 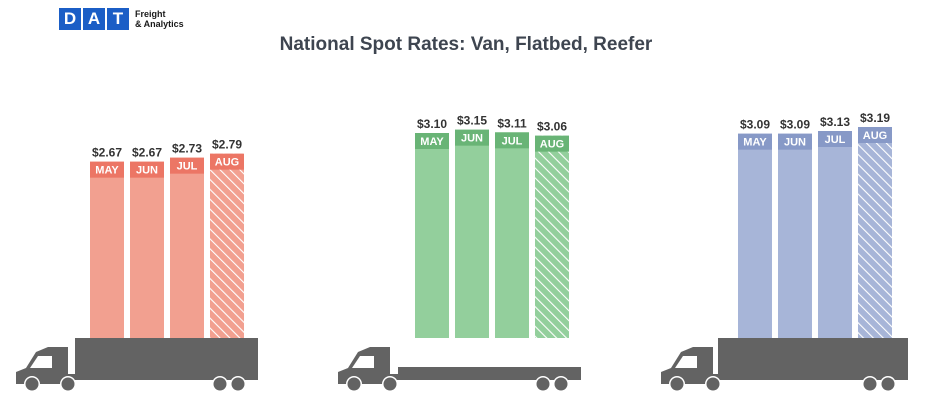 What do you see at coordinates (70, 19) in the screenshot?
I see `logo-letter: D` at bounding box center [70, 19].